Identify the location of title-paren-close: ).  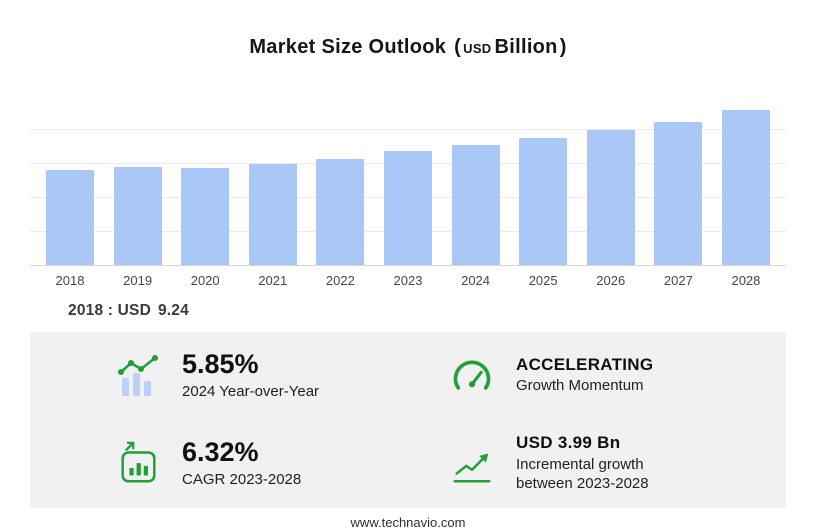
(563, 47).